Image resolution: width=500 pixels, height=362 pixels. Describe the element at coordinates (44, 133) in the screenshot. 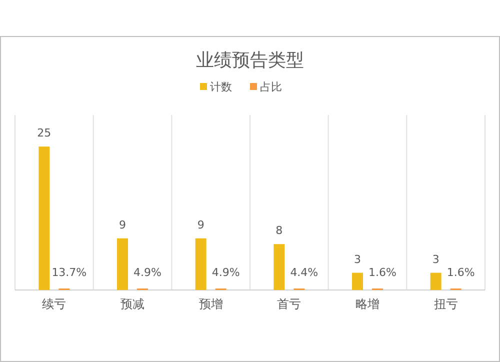

I see `data-label: 25` at that location.